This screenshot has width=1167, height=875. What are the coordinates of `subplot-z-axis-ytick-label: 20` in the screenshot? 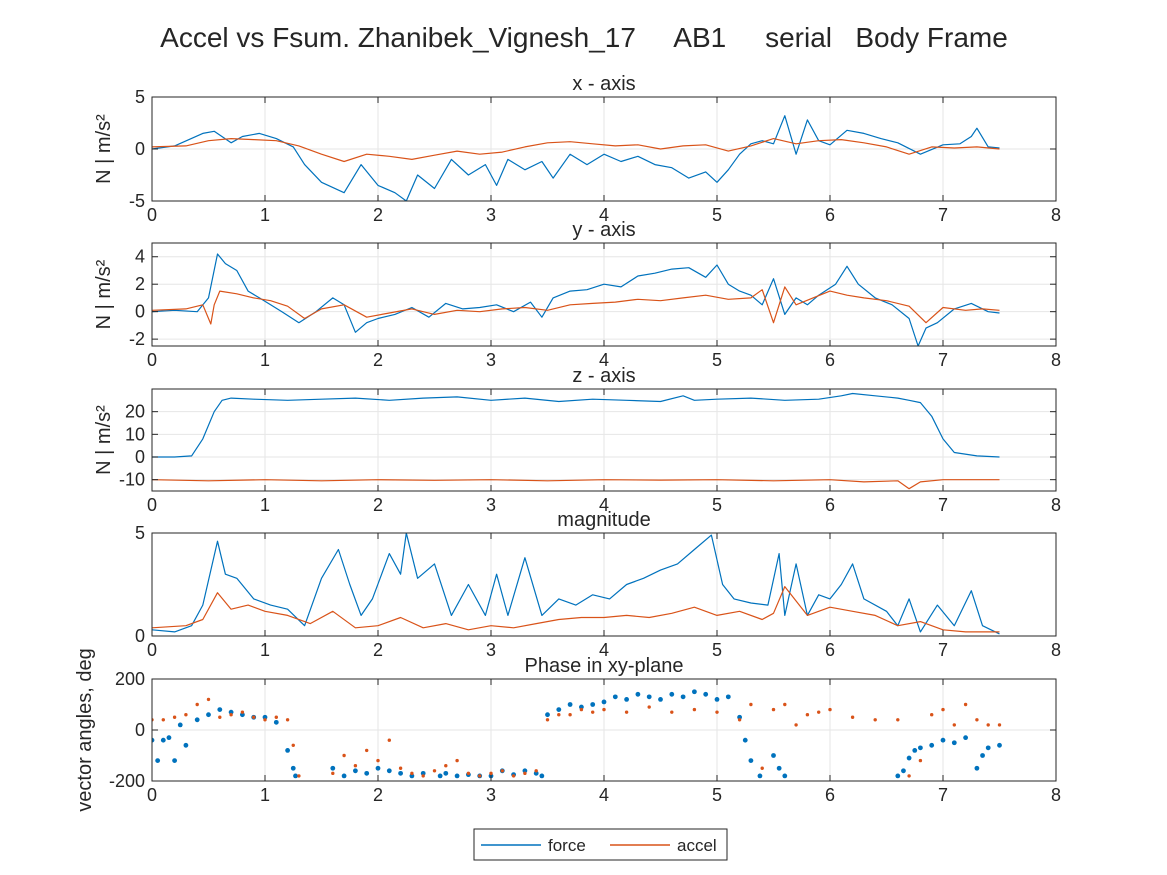 It's located at (135, 412).